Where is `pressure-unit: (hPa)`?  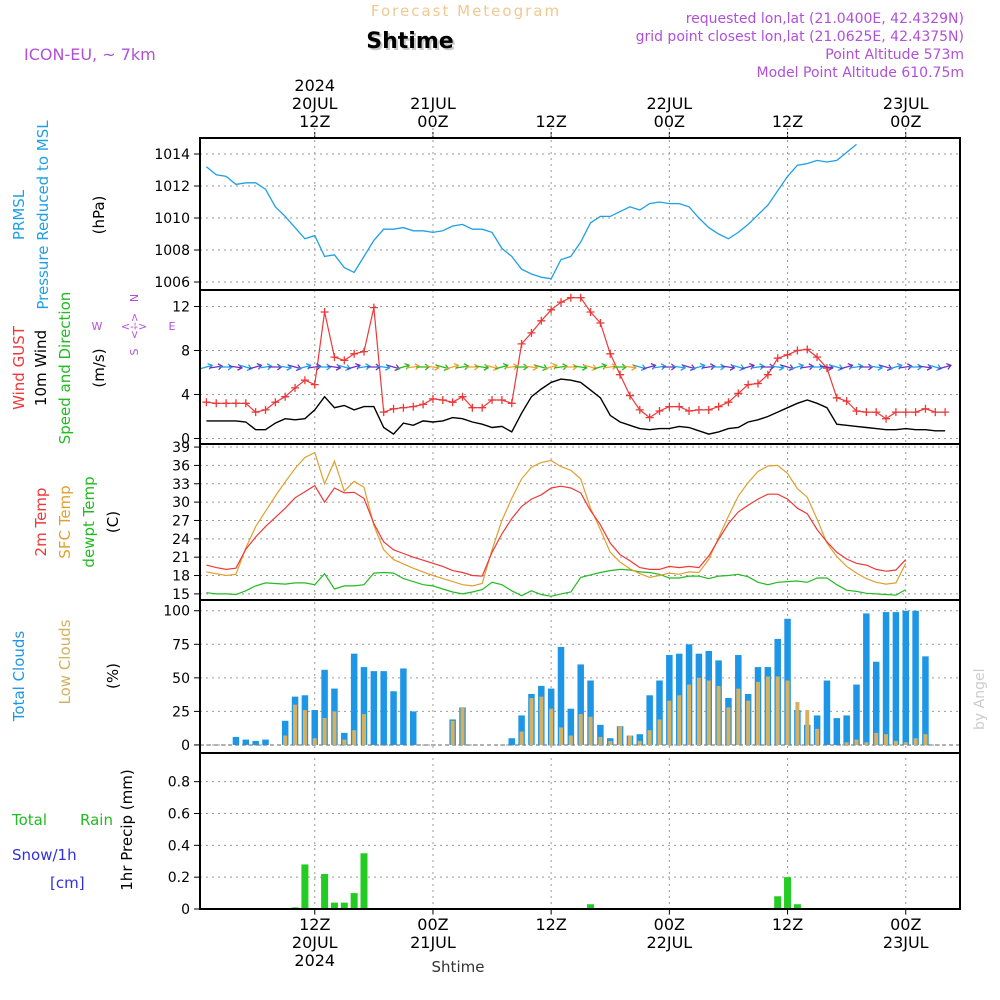
pressure-unit: (hPa) is located at coordinates (99, 215).